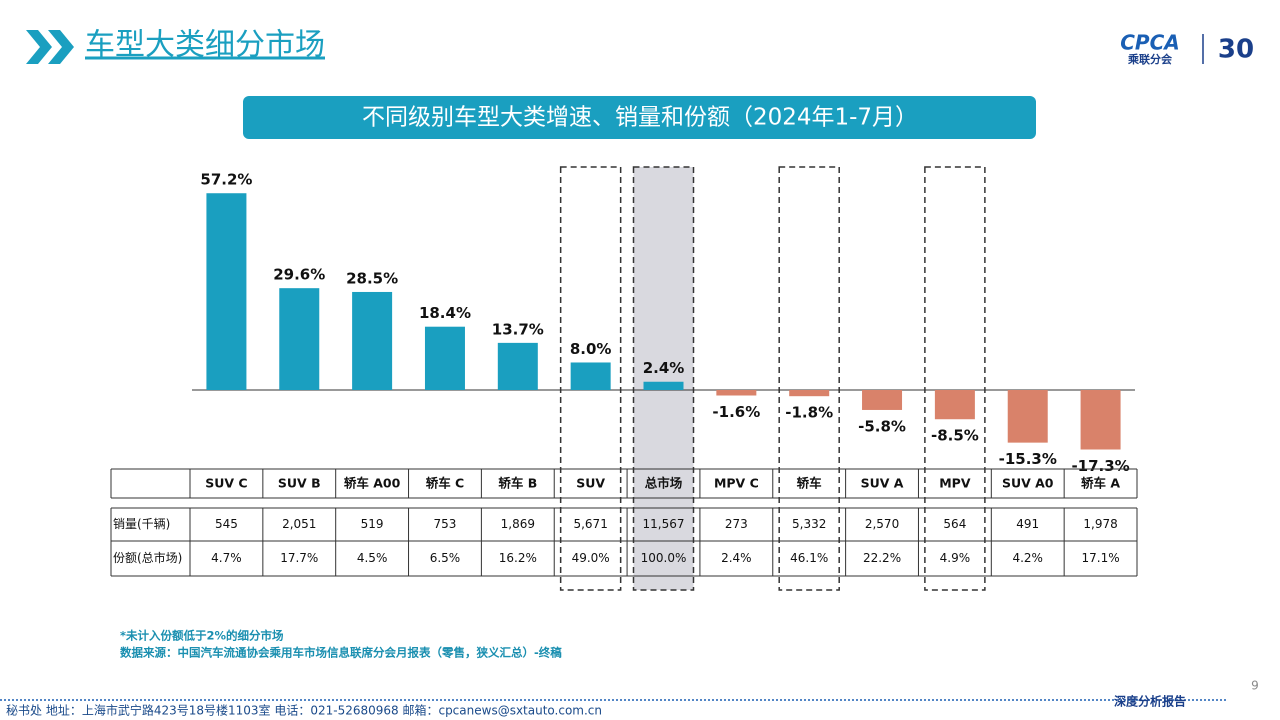 The image size is (1280, 720). I want to click on value-label: -15.3%, so click(1028, 459).